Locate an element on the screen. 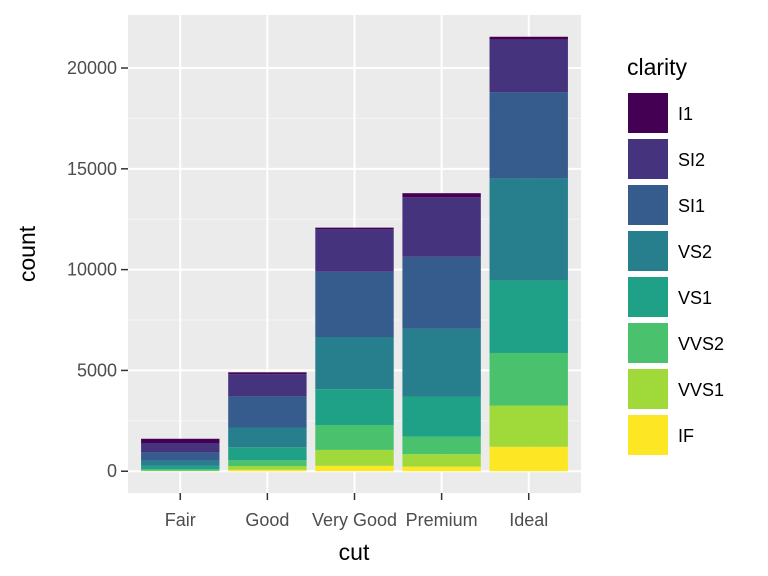 The height and width of the screenshot is (576, 768). legend-key-si1 is located at coordinates (648, 205).